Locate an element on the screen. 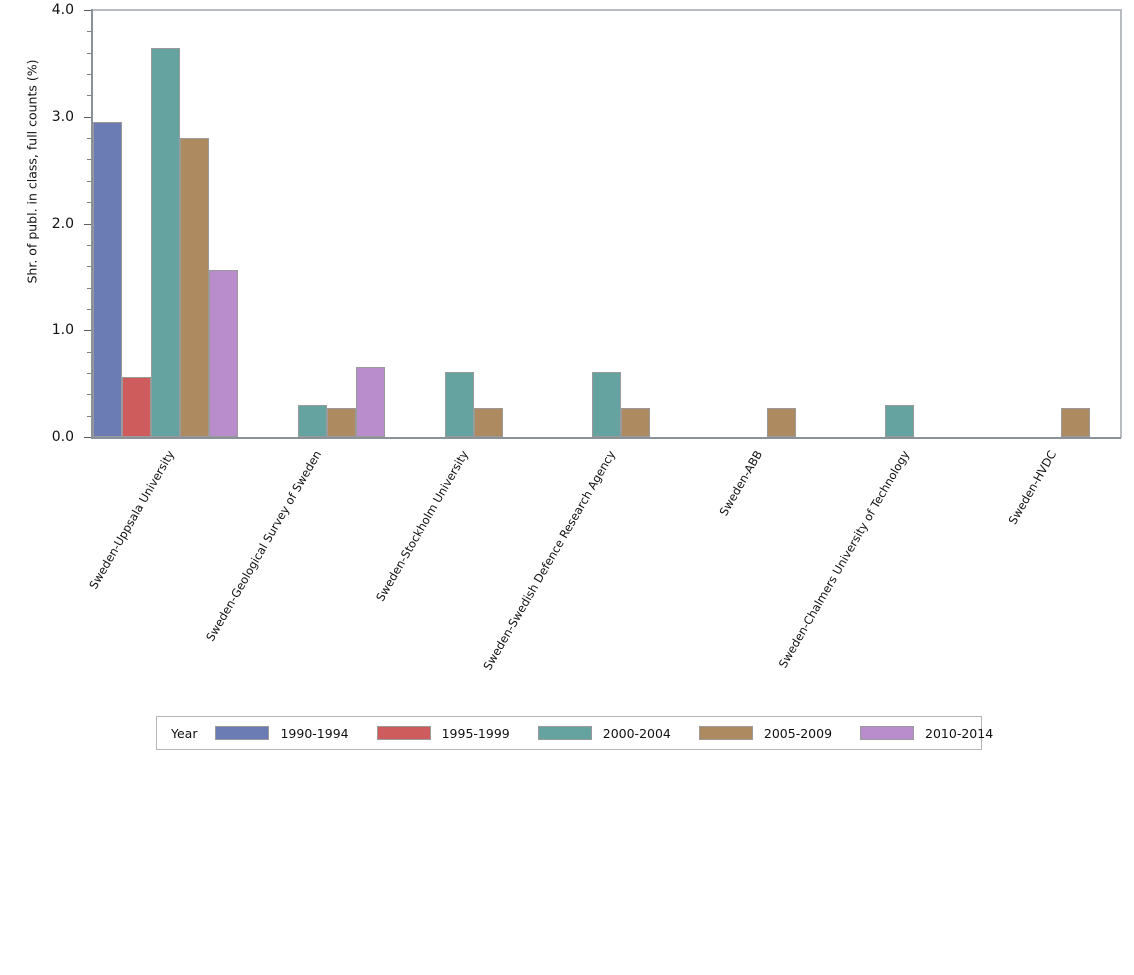 The image size is (1134, 975). legend-item: 1990-1994 is located at coordinates (282, 733).